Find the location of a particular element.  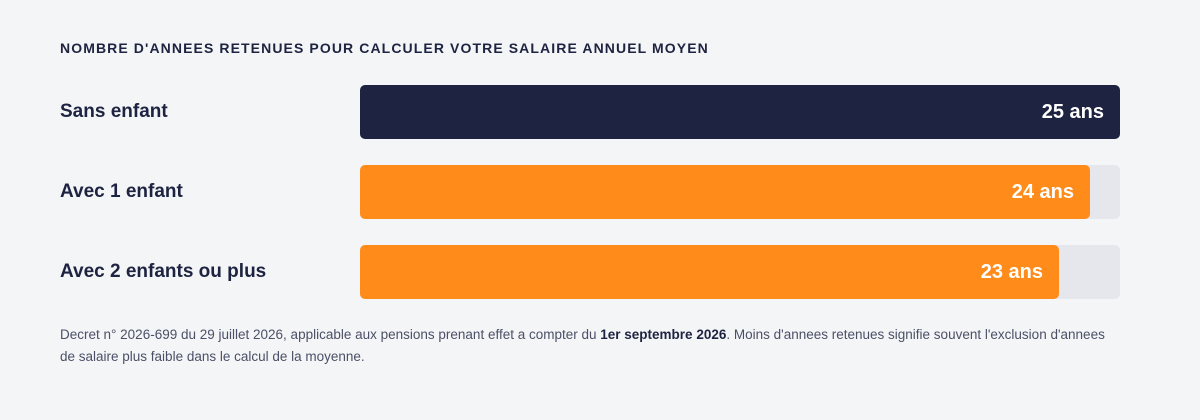

bar-row: Avec 1 enfant 24 ans is located at coordinates (590, 192).